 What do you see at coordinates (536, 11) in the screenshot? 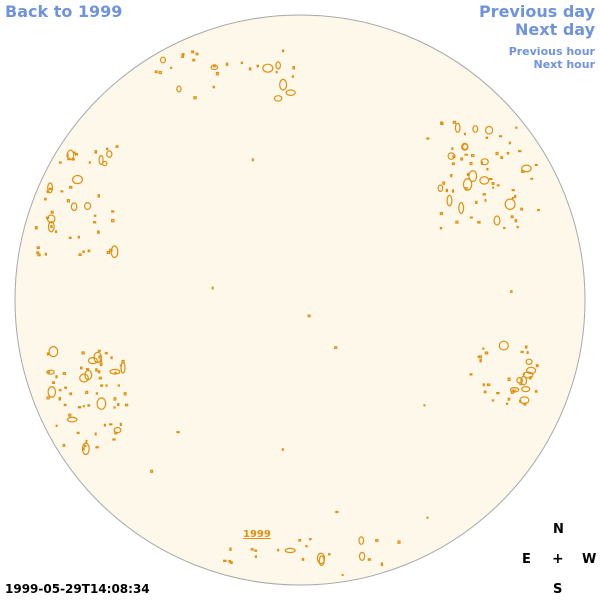
I see `previous-day-link: Previous day` at bounding box center [536, 11].